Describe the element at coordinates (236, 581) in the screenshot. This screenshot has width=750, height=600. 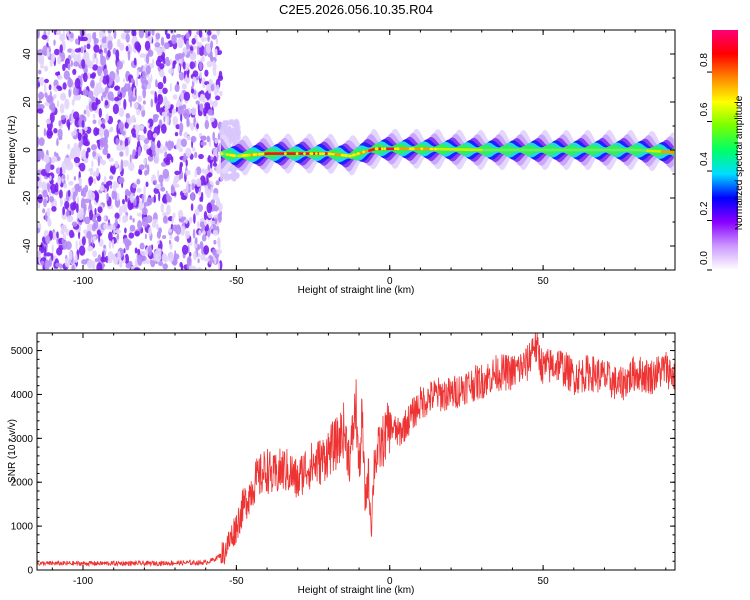
I see `x-tick-label: -50` at that location.